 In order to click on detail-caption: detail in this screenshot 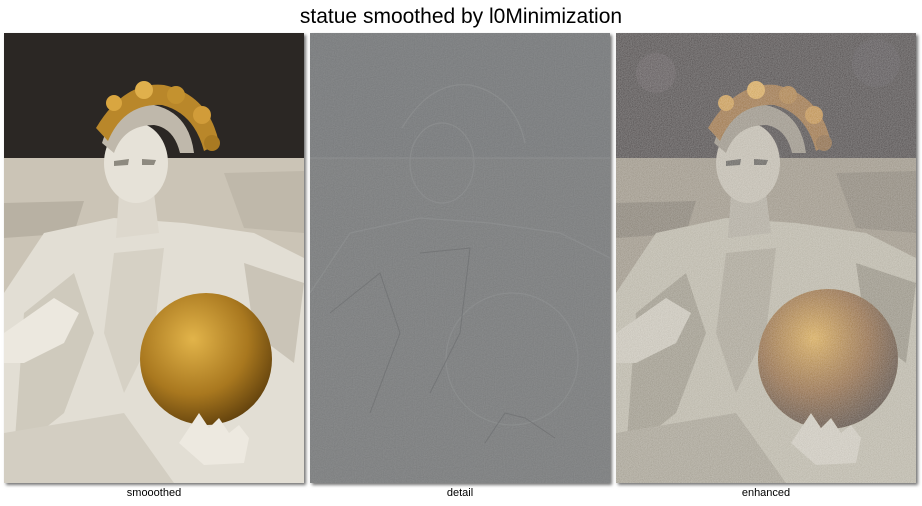, I will do `click(460, 493)`.